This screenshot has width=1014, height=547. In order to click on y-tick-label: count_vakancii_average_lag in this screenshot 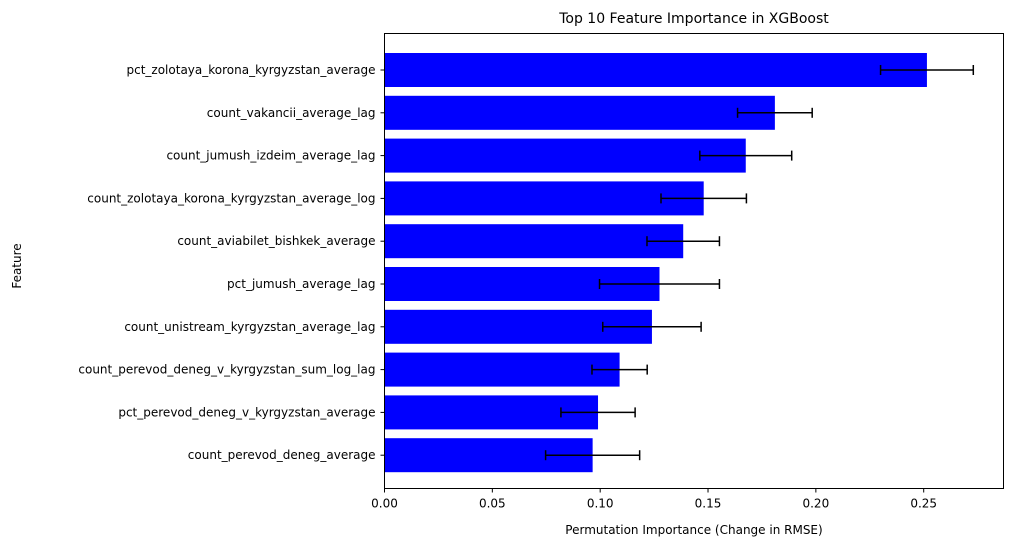, I will do `click(291, 113)`.